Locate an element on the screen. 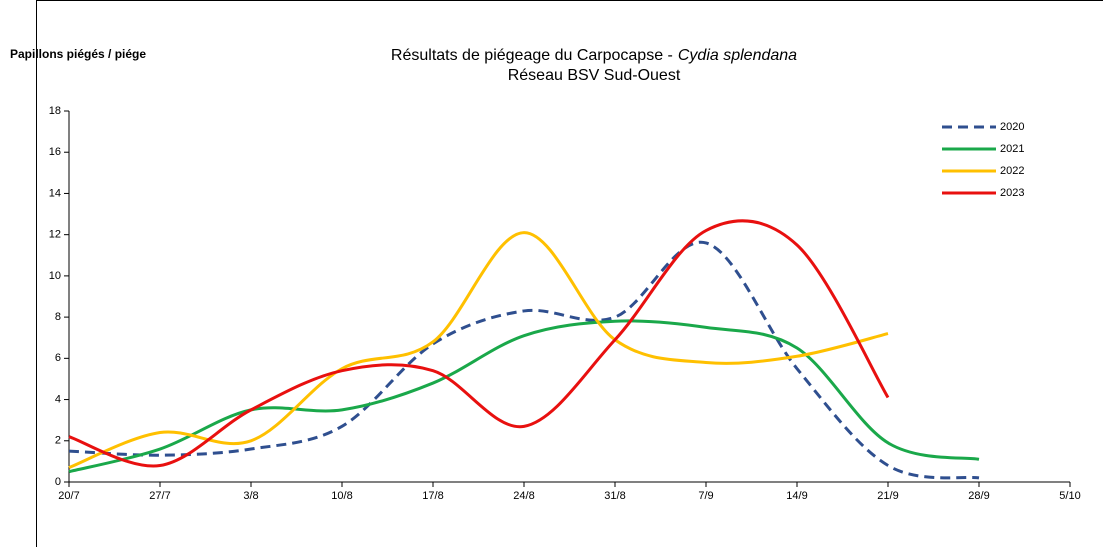  x-tick-label: 21/9 is located at coordinates (887, 496).